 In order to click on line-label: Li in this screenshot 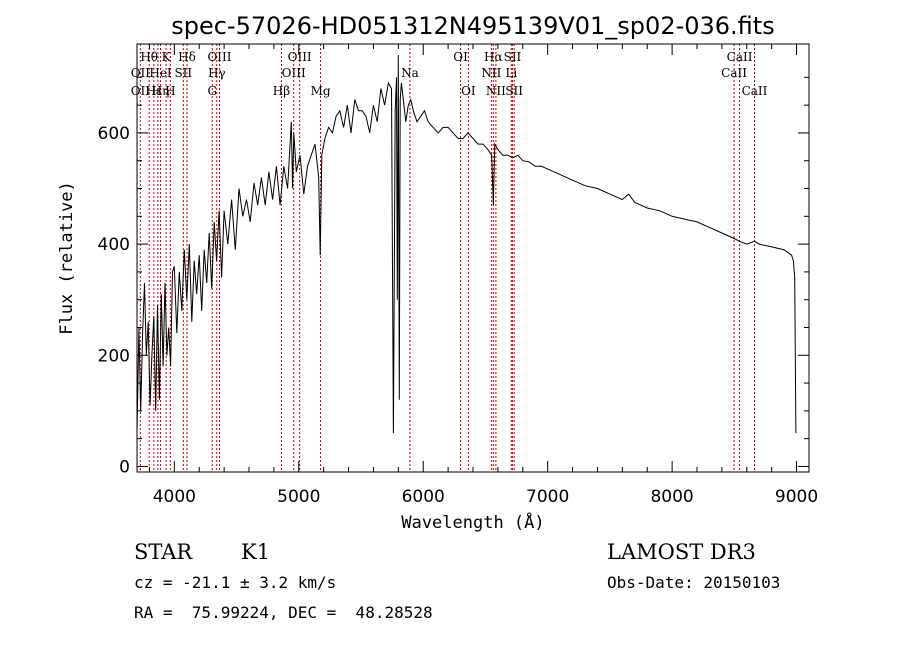, I will do `click(511, 73)`.